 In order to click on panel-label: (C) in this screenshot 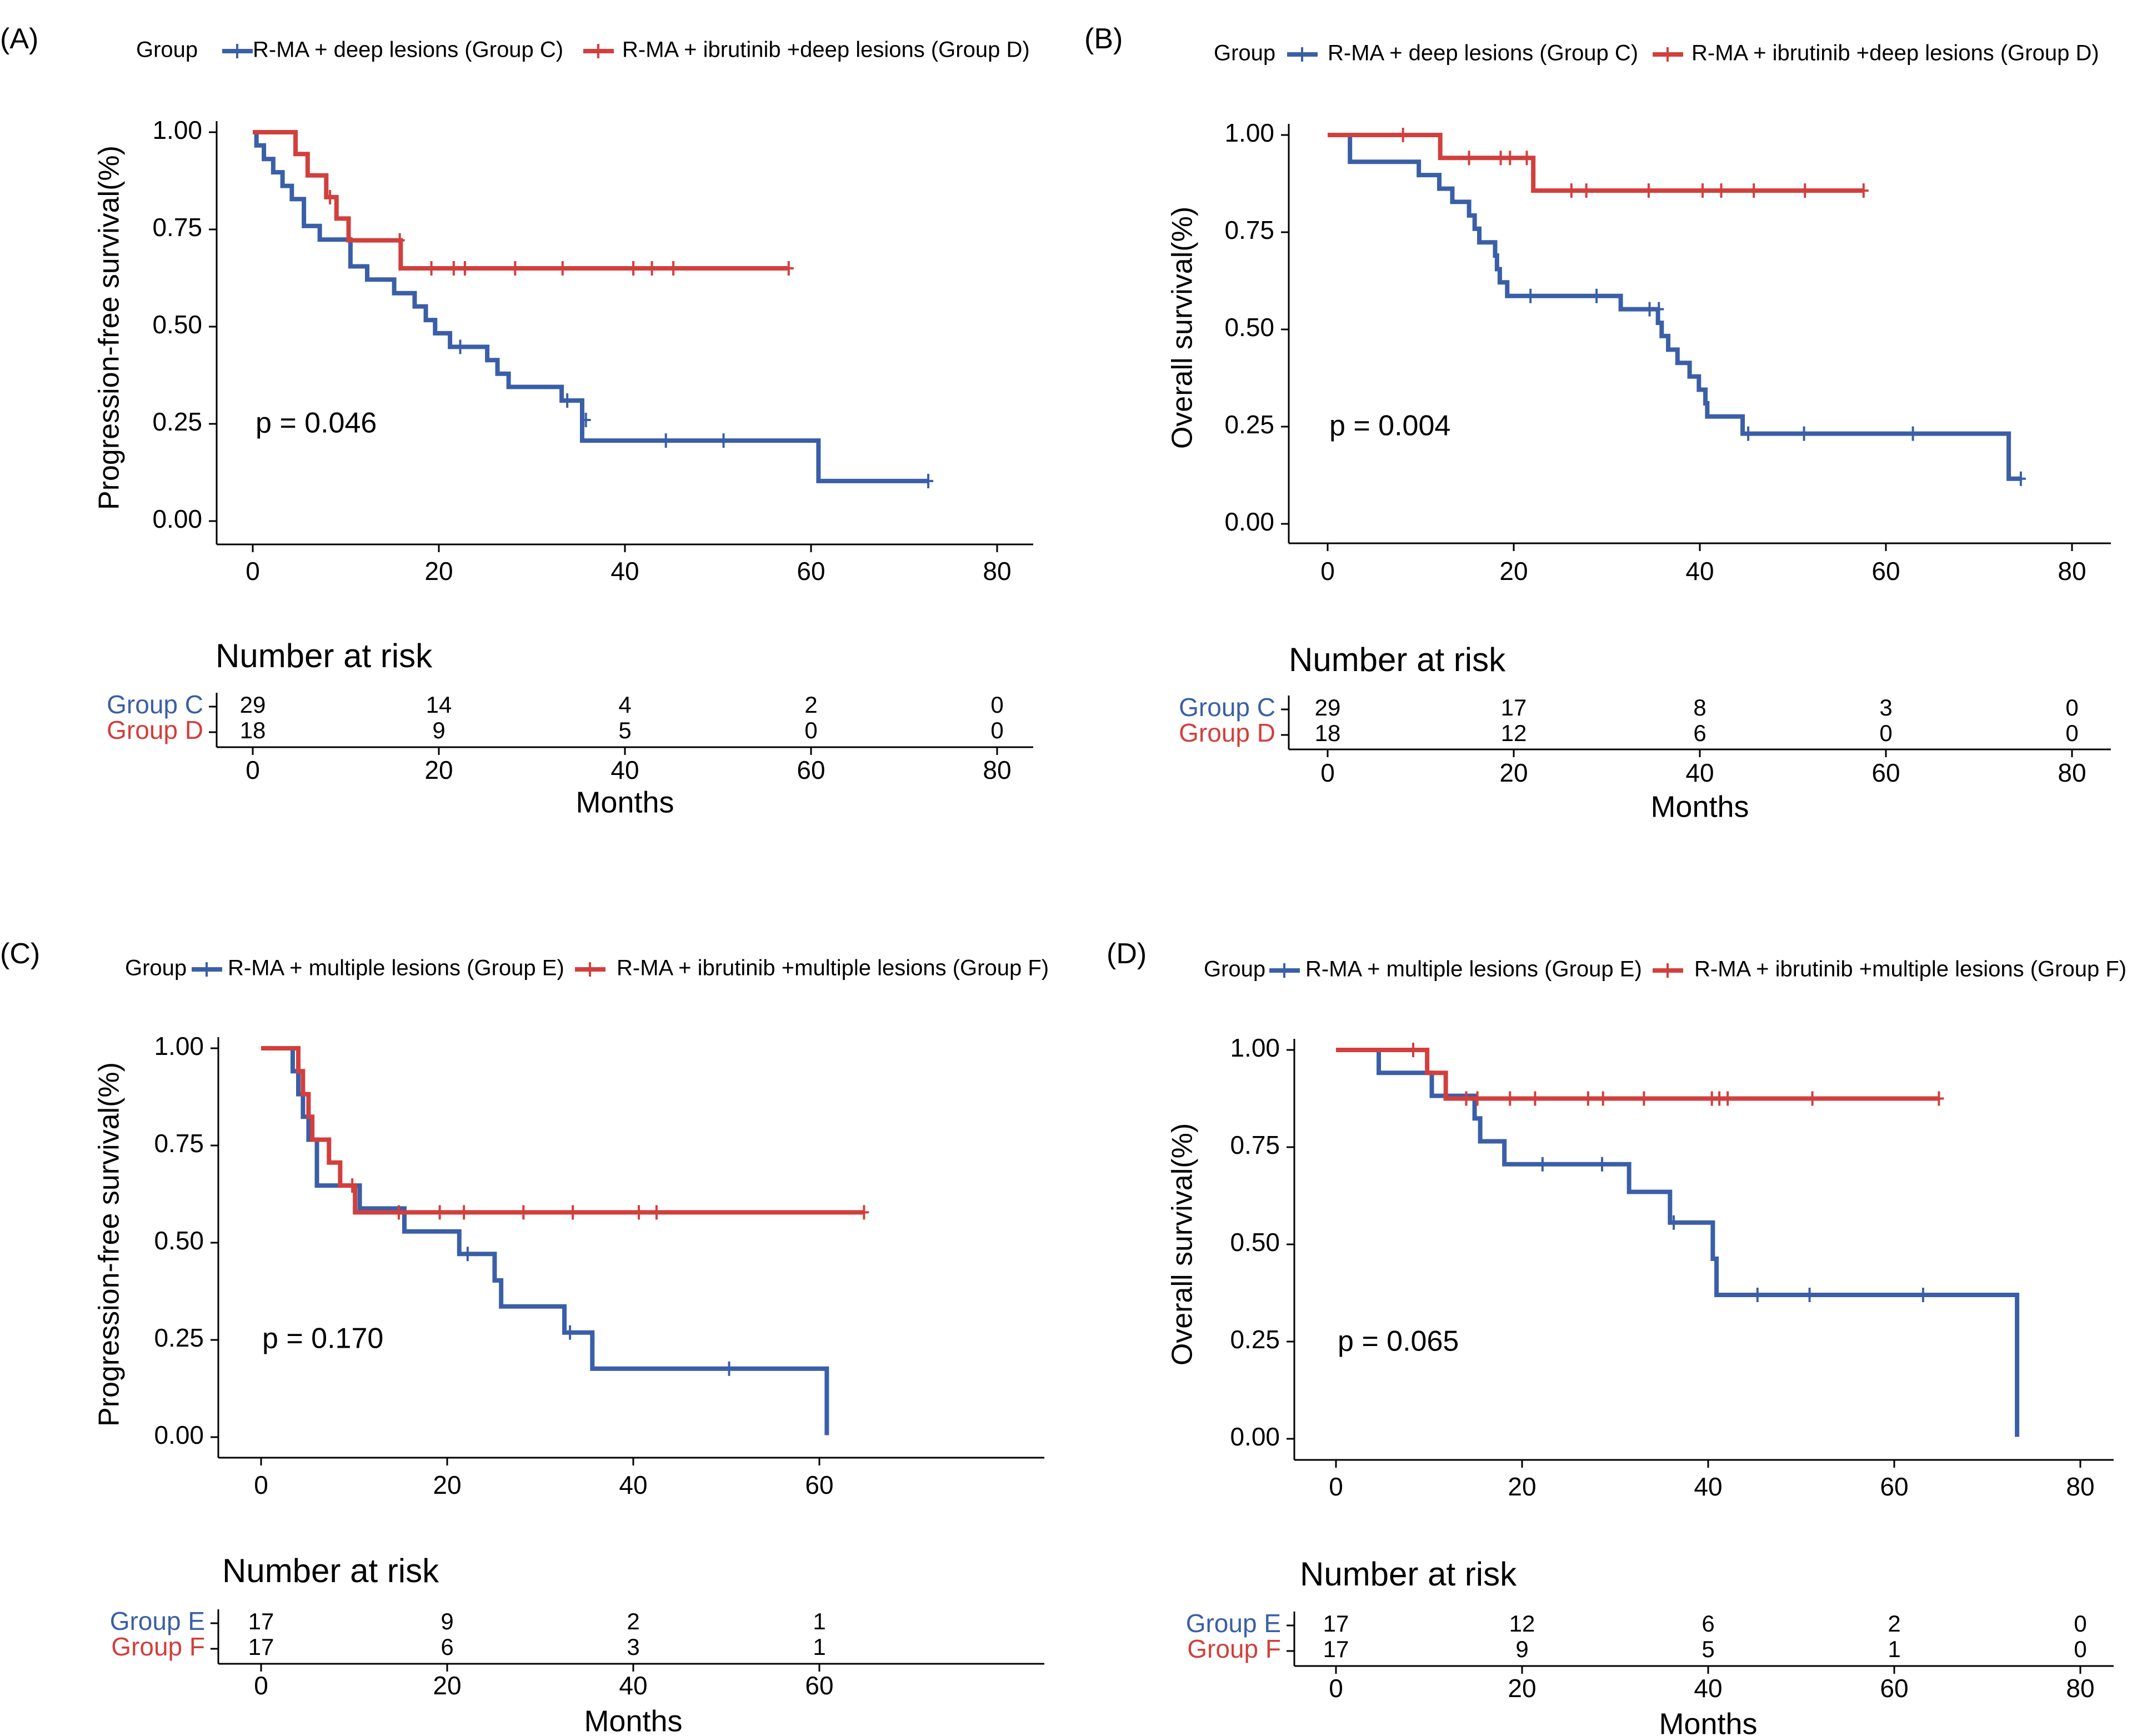, I will do `click(20, 954)`.